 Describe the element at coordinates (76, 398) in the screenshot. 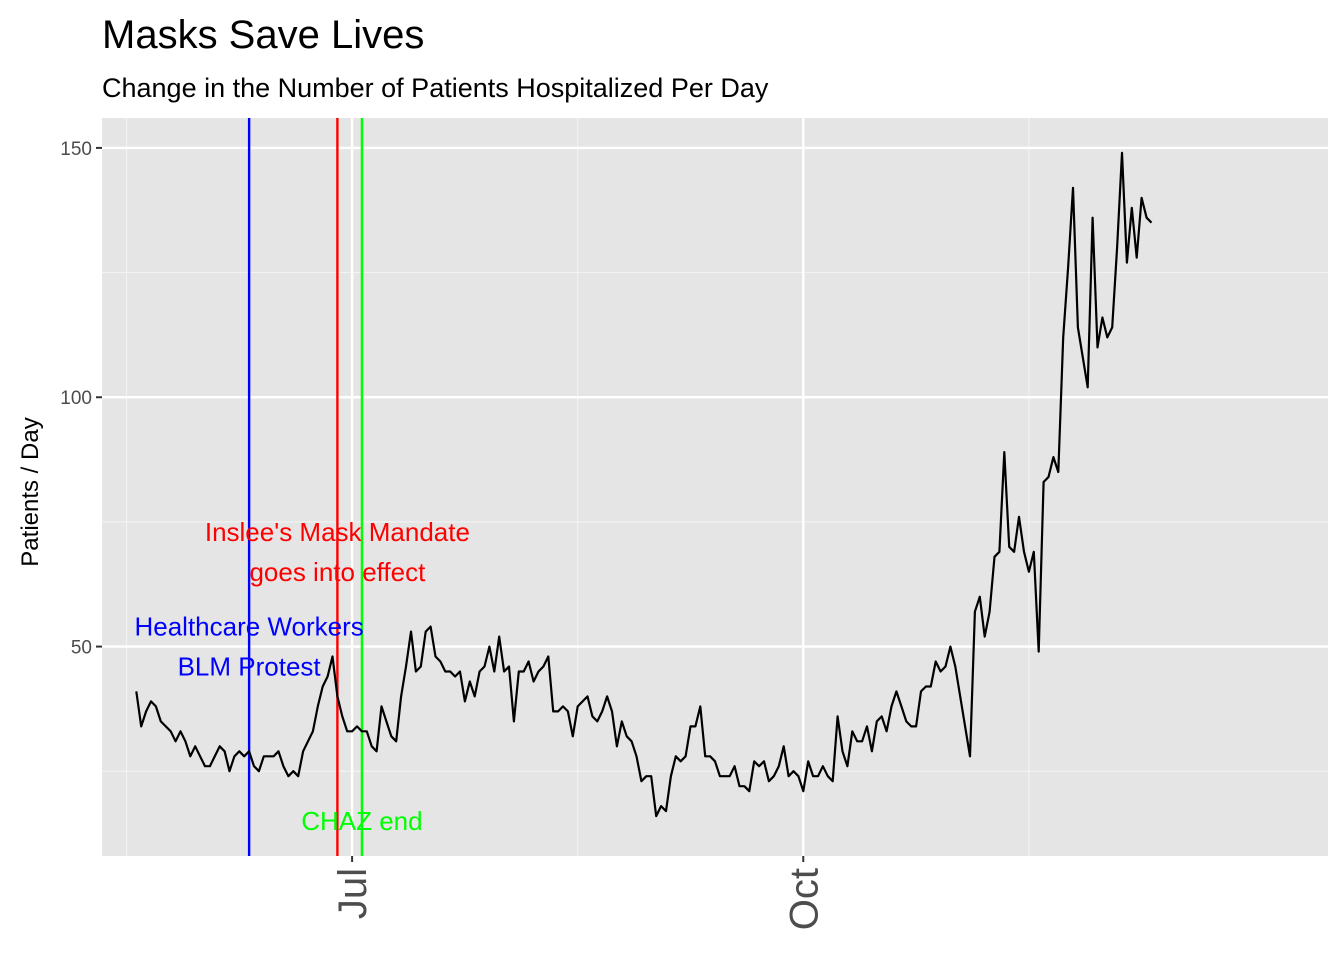

I see `y-tick-label: 100` at that location.